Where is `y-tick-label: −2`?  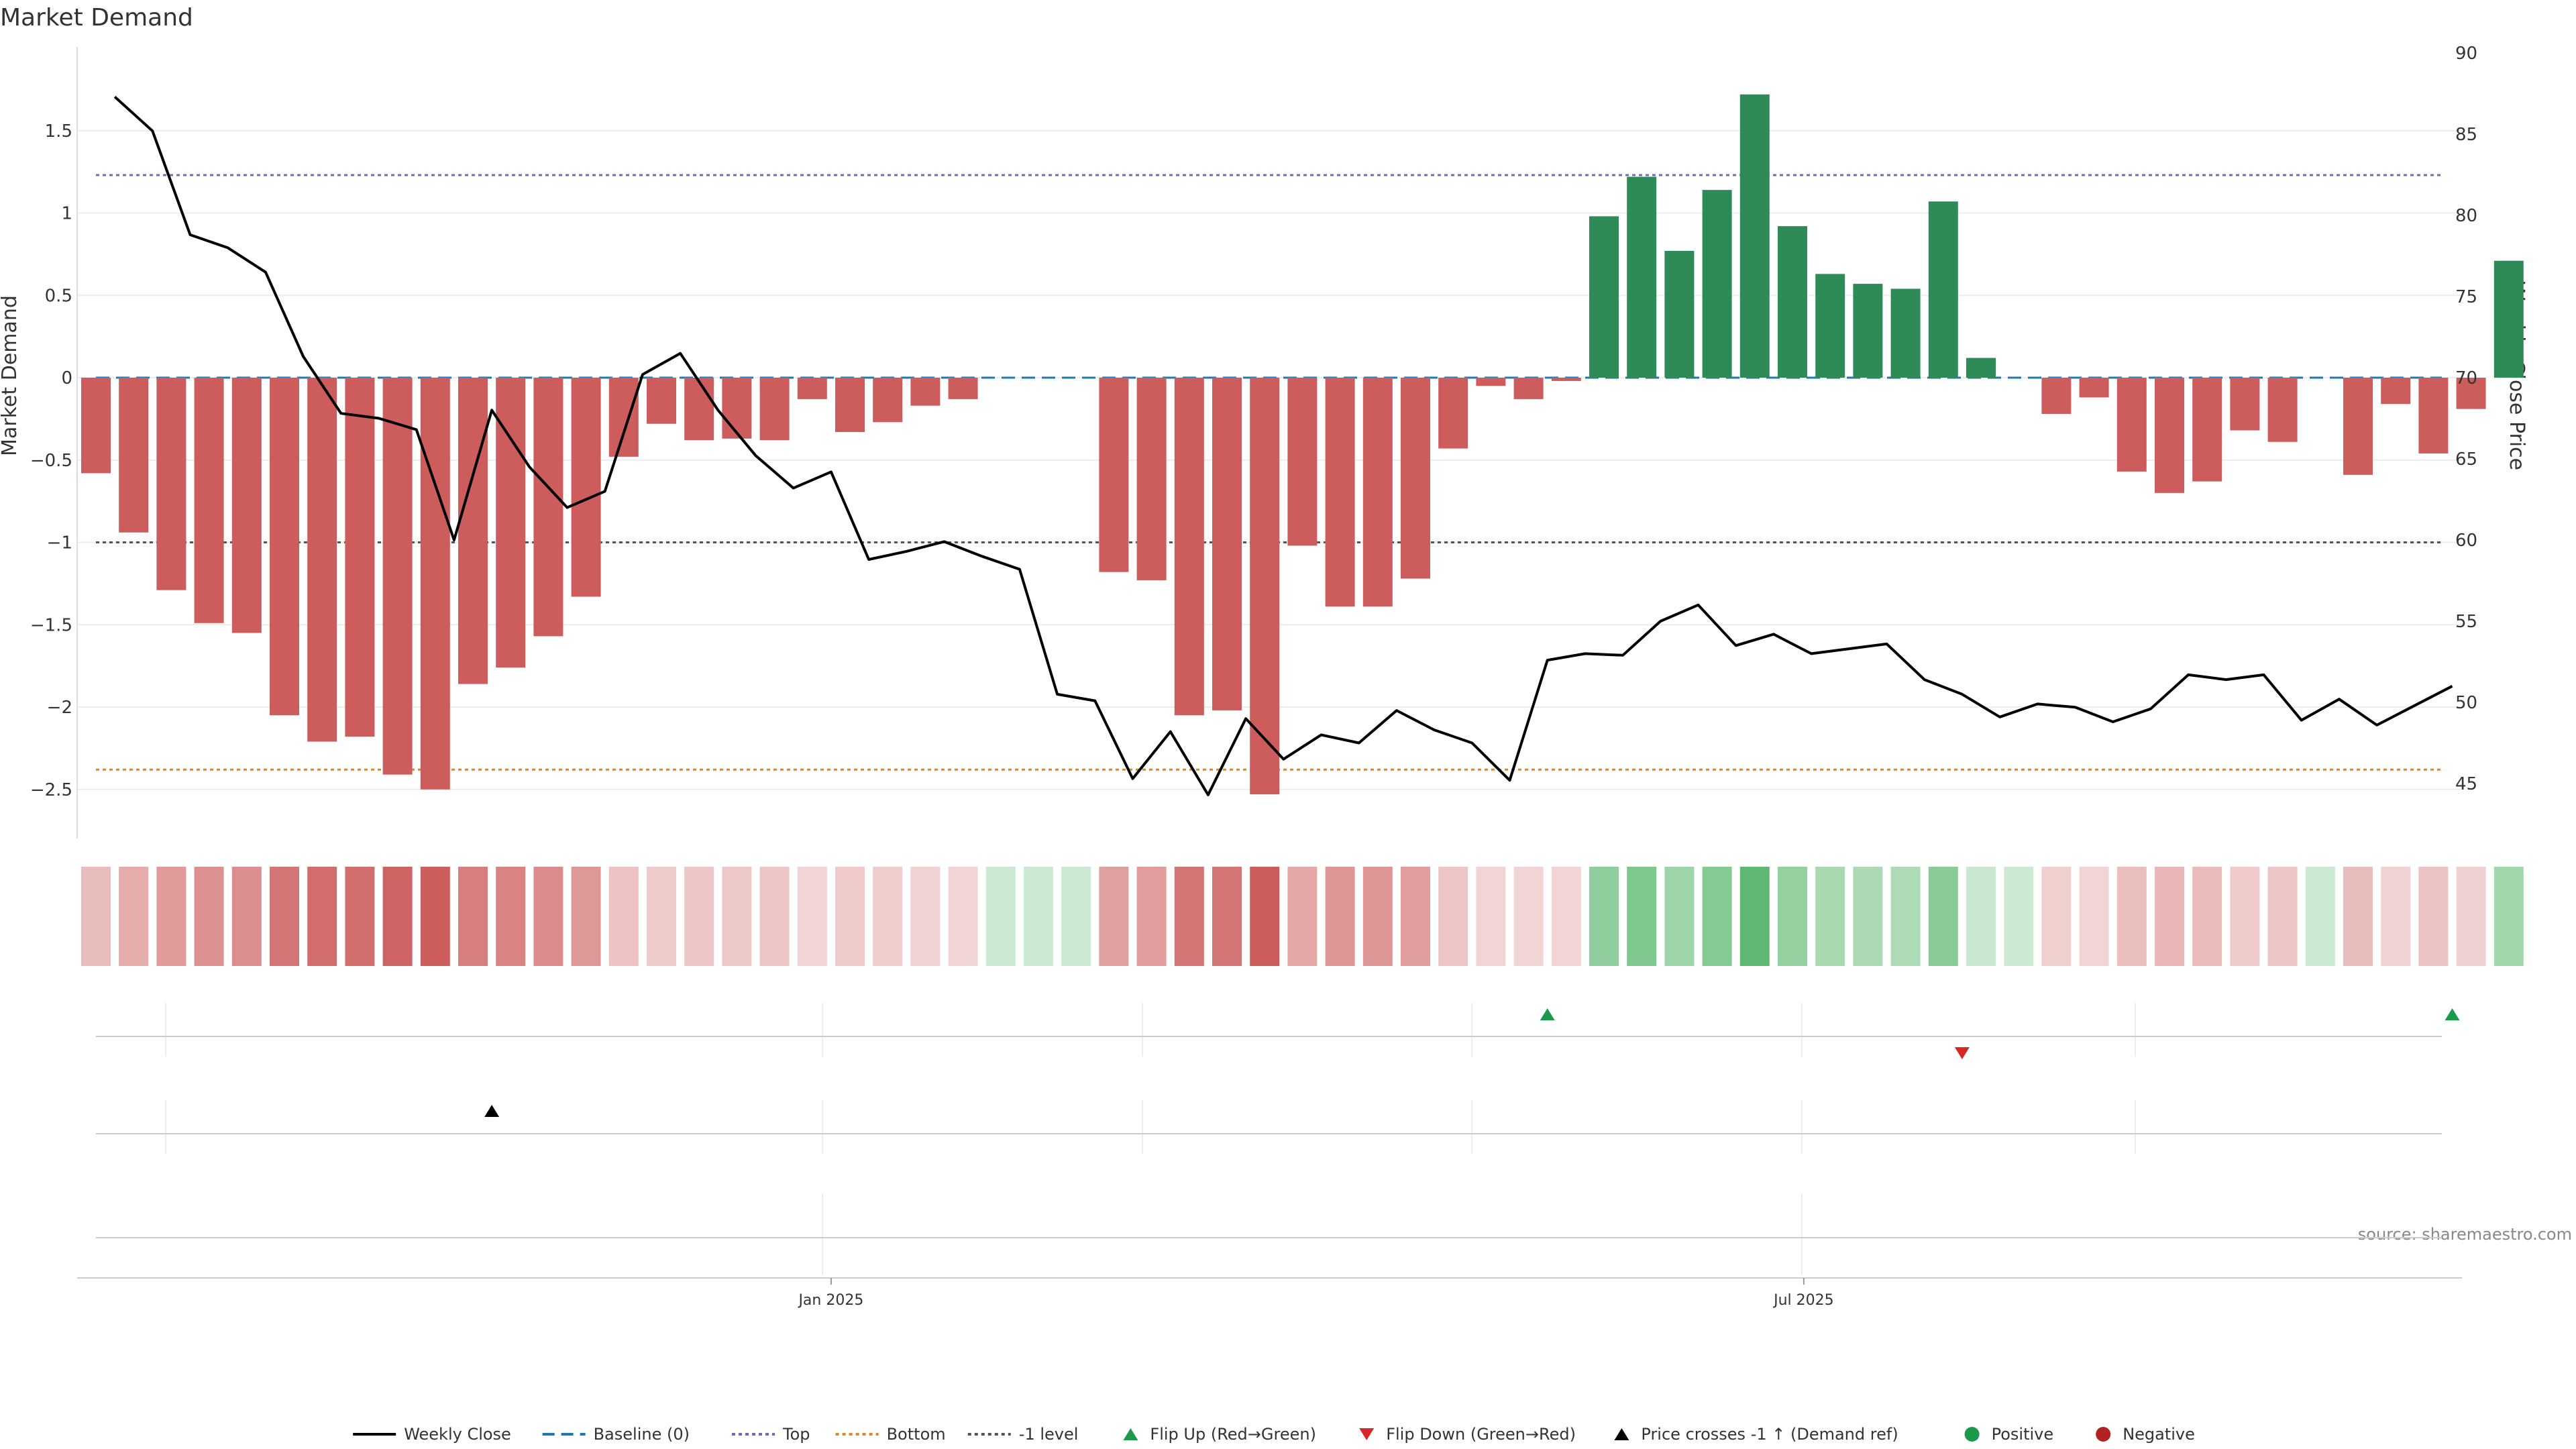
y-tick-label: −2 is located at coordinates (59, 708).